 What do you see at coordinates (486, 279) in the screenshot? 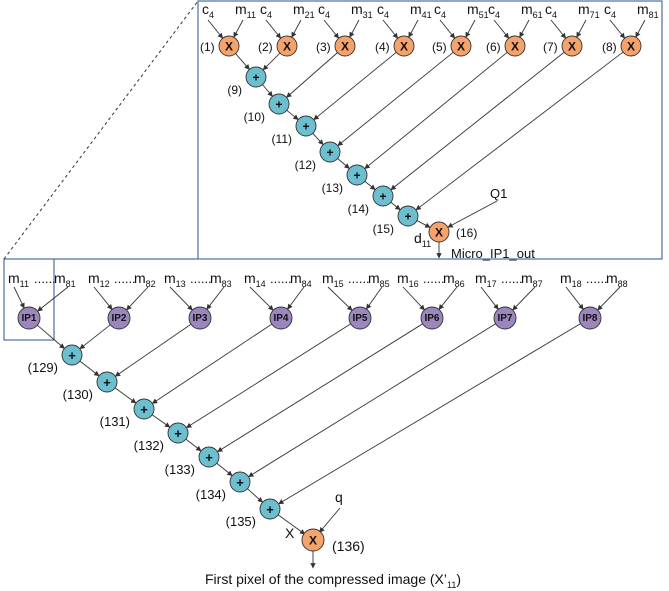
I see `range-start-label-7: m17` at bounding box center [486, 279].